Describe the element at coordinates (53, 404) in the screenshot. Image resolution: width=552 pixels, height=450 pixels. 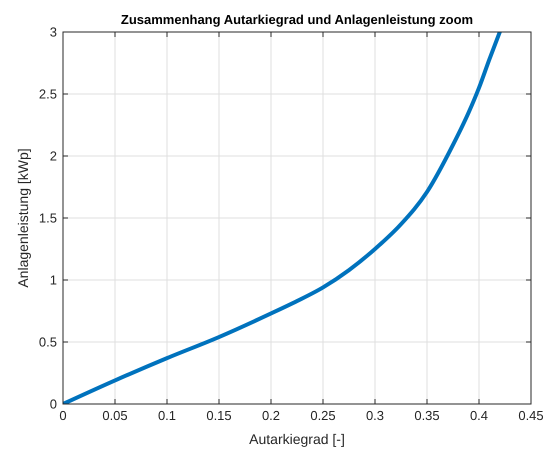
I see `y-tick-label: 0` at that location.